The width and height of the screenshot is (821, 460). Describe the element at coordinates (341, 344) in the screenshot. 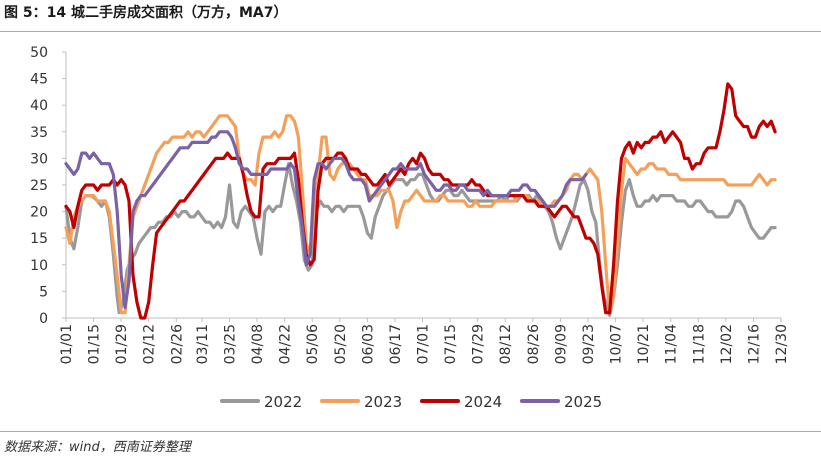

I see `x-tick-label: 05/20` at that location.